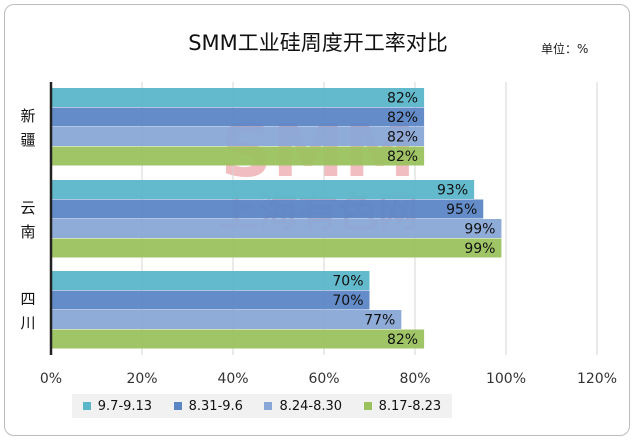  What do you see at coordinates (414, 379) in the screenshot?
I see `x-tick-label: 80%` at bounding box center [414, 379].